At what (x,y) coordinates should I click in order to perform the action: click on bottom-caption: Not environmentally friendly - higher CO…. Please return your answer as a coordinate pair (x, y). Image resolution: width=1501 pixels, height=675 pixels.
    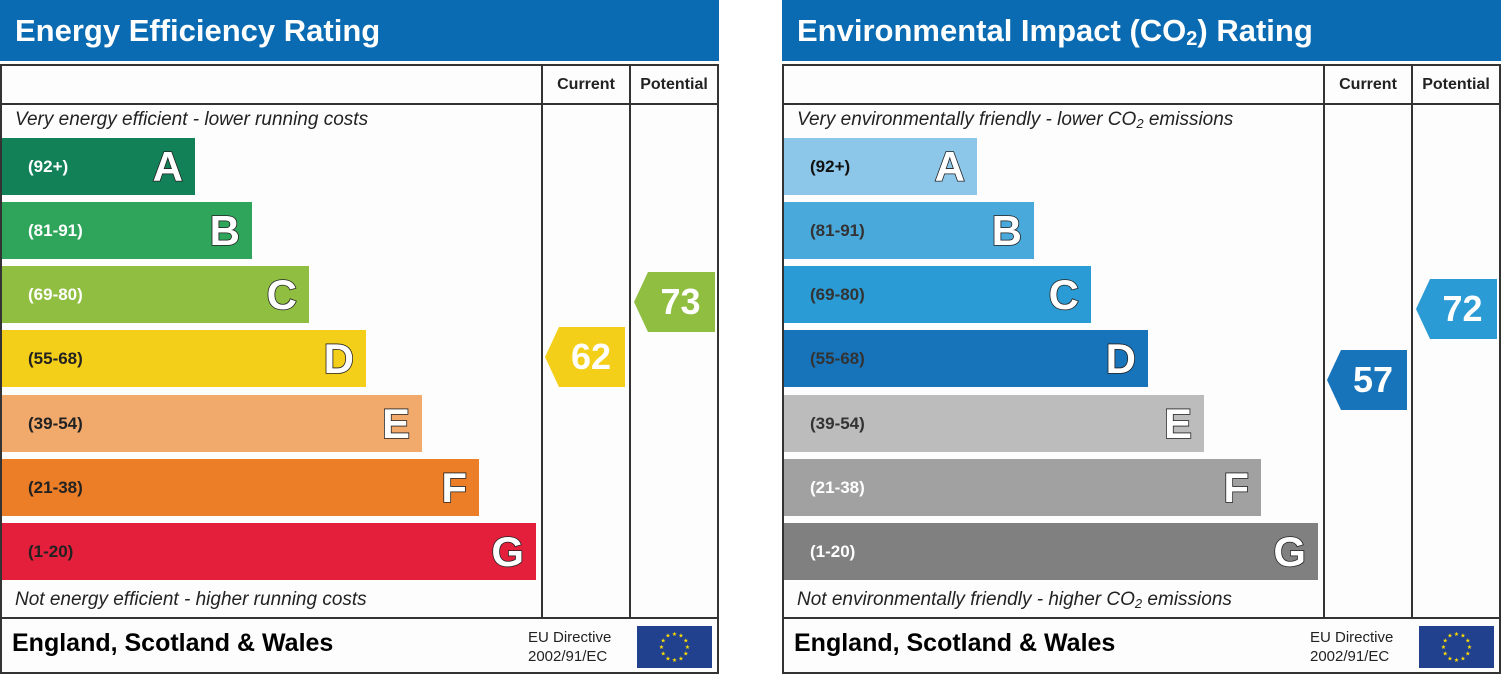
    Looking at the image, I should click on (1014, 600).